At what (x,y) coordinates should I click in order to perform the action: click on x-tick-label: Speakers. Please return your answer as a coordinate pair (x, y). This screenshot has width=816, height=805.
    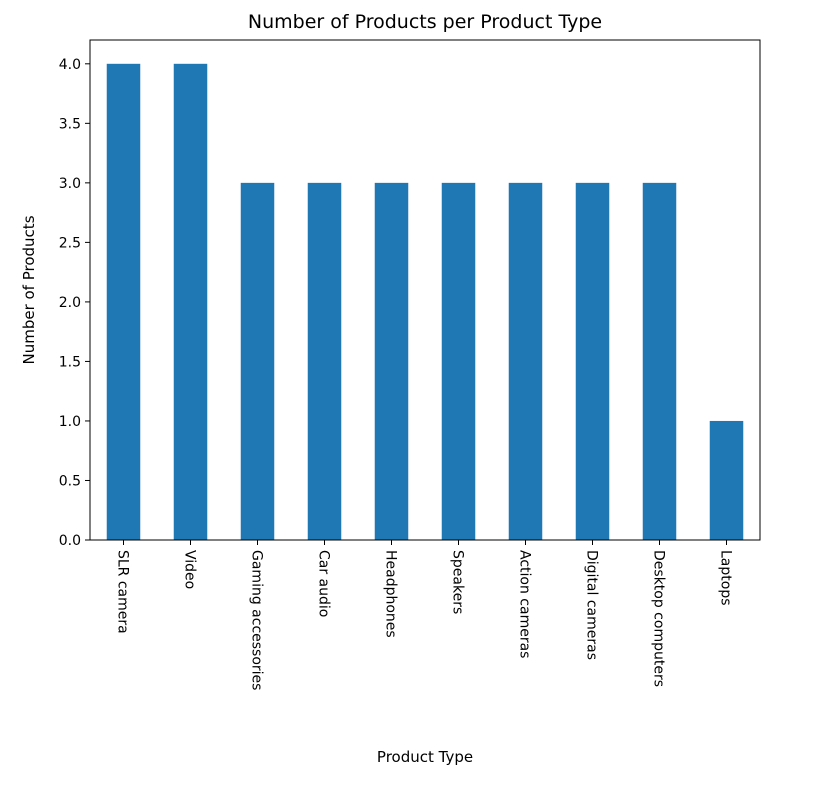
    Looking at the image, I should click on (458, 582).